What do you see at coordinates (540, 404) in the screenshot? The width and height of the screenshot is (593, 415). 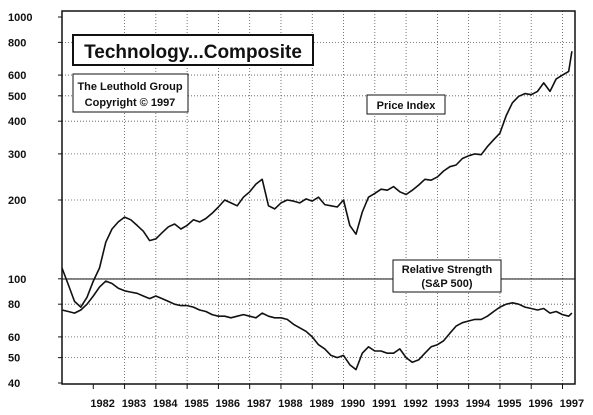 I see `x-tick-label: 1996` at bounding box center [540, 404].